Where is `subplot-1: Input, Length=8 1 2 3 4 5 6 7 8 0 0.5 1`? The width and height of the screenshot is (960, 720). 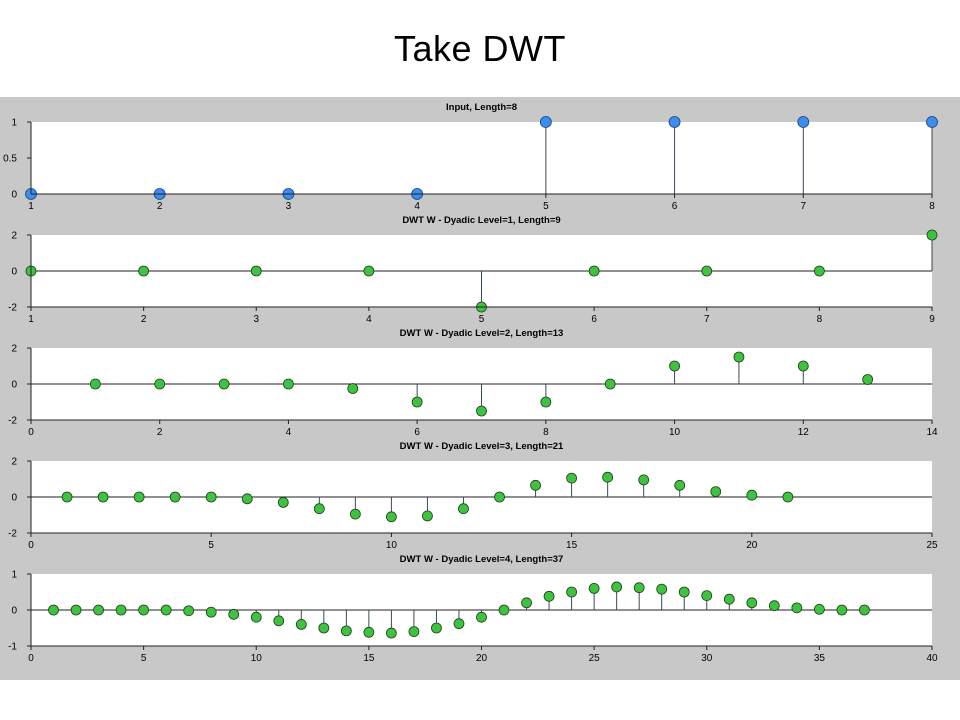 subplot-1: Input, Length=8 1 2 3 4 5 6 7 8 0 0.5 1 is located at coordinates (470, 157).